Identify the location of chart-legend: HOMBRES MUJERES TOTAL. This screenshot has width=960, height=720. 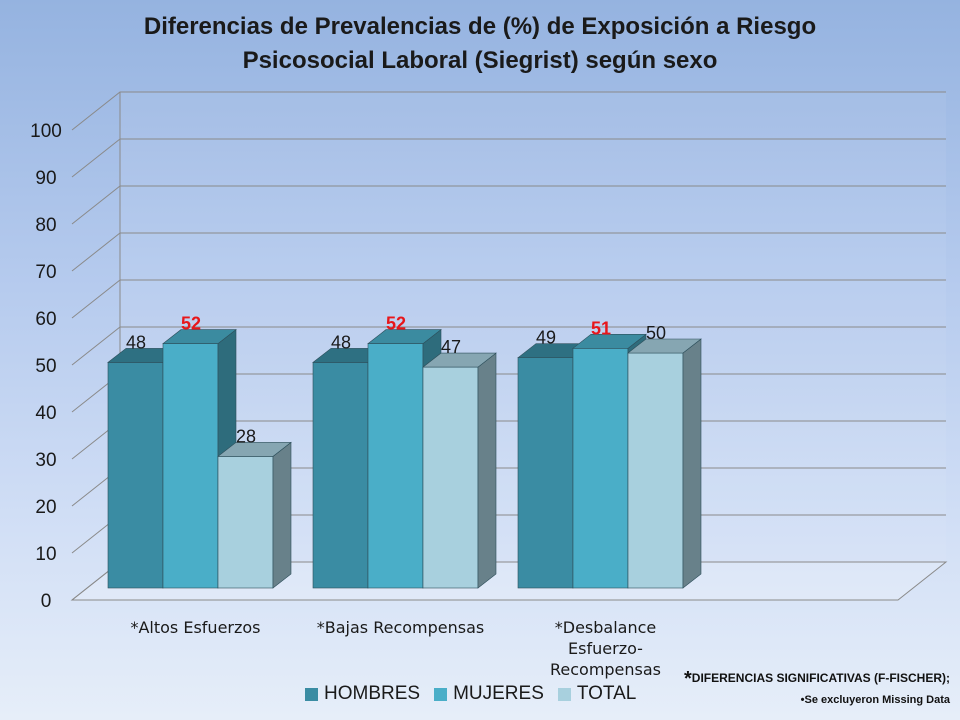
(470, 694).